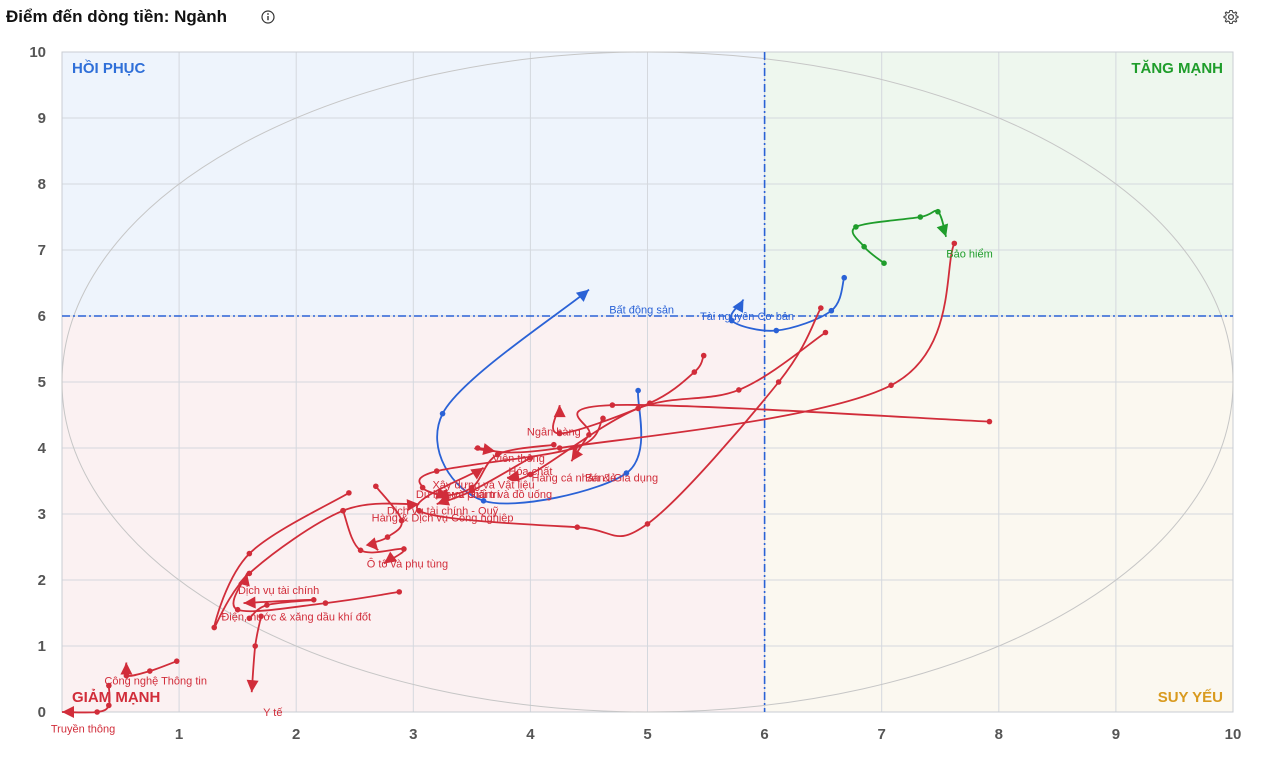 The image size is (1278, 775). I want to click on series-label: Dịch vụ tài chính - Quỹ, so click(443, 512).